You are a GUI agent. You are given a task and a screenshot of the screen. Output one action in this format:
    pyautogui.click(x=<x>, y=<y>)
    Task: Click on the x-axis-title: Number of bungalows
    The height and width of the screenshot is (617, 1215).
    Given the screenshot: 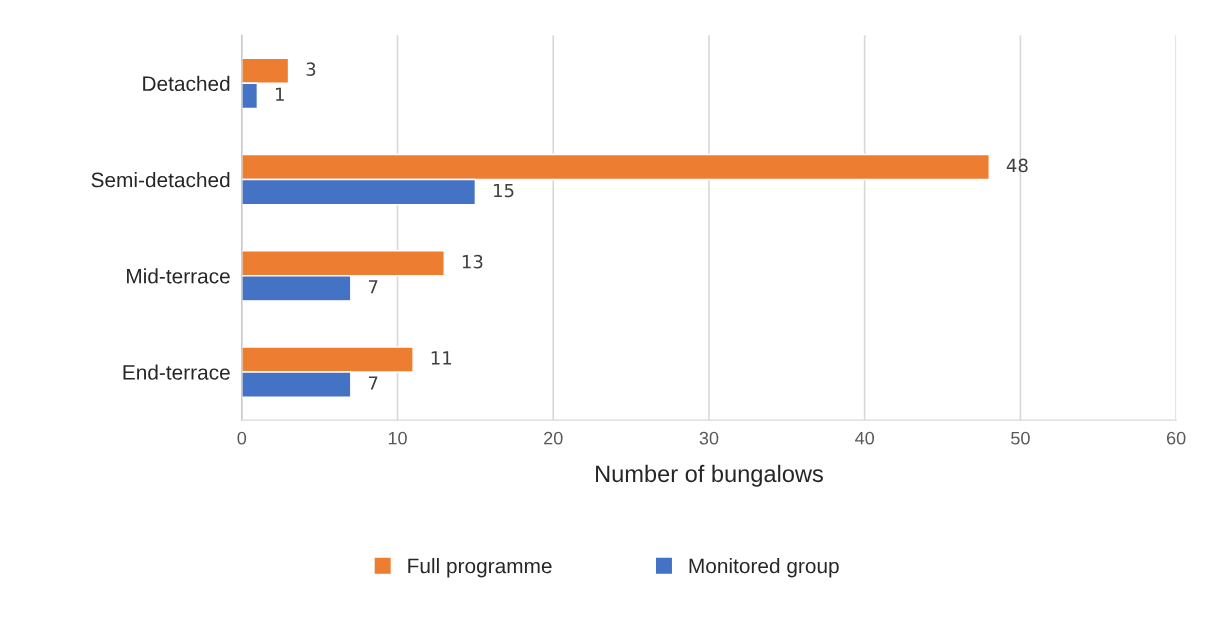 What is the action you would take?
    pyautogui.click(x=709, y=475)
    